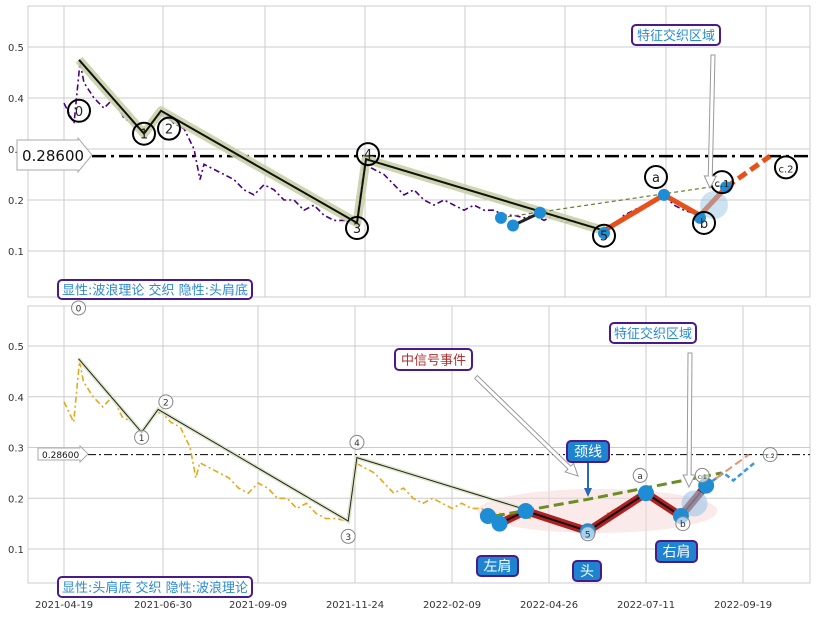  What do you see at coordinates (16, 398) in the screenshot?
I see `bottom-ytick-label: 0.4` at bounding box center [16, 398].